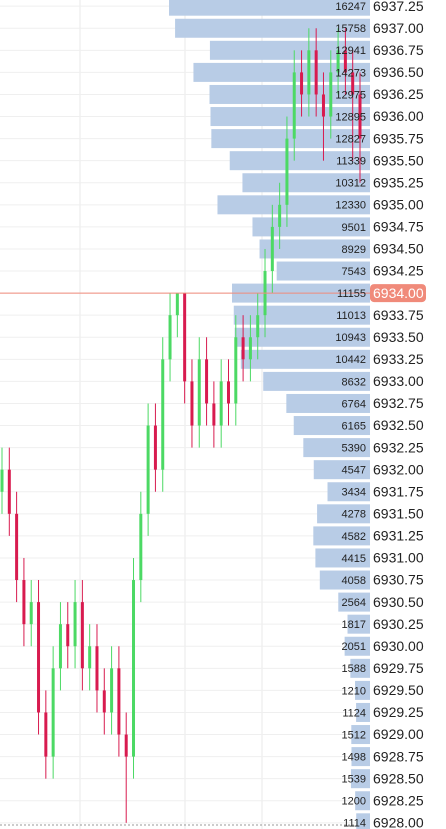 This screenshot has height=829, width=446. I want to click on y-tick-label: 6932.75, so click(398, 403).